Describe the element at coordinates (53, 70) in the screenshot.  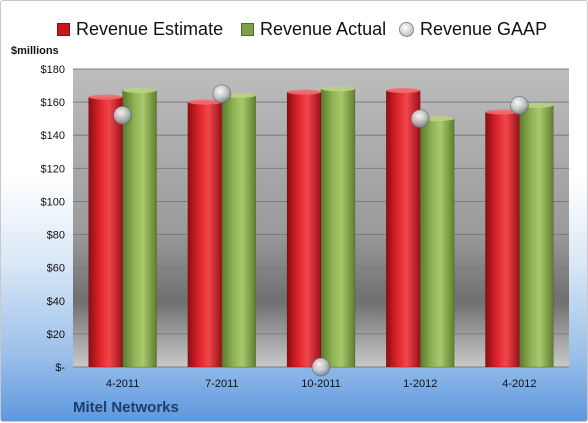
I see `y-tick-label: $180` at that location.